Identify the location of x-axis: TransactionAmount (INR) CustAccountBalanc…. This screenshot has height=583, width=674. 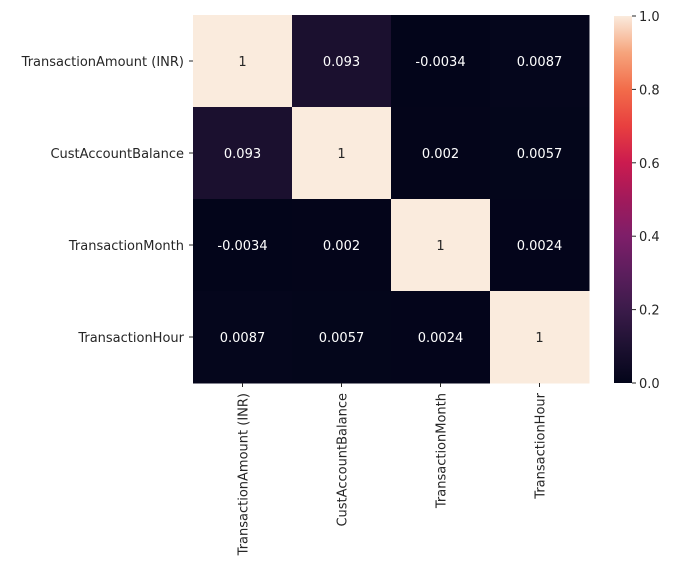
(393, 469).